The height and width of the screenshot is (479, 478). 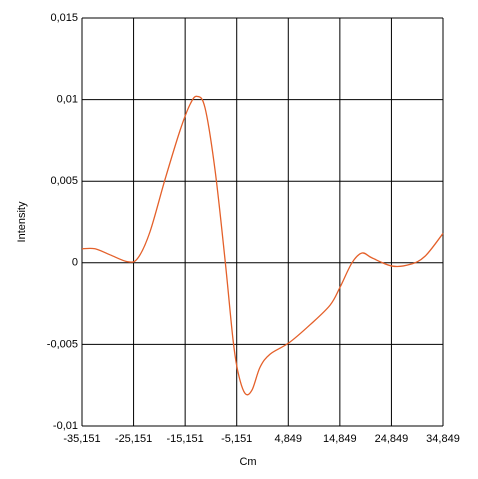 What do you see at coordinates (340, 439) in the screenshot?
I see `x-tick-label: 14,849` at bounding box center [340, 439].